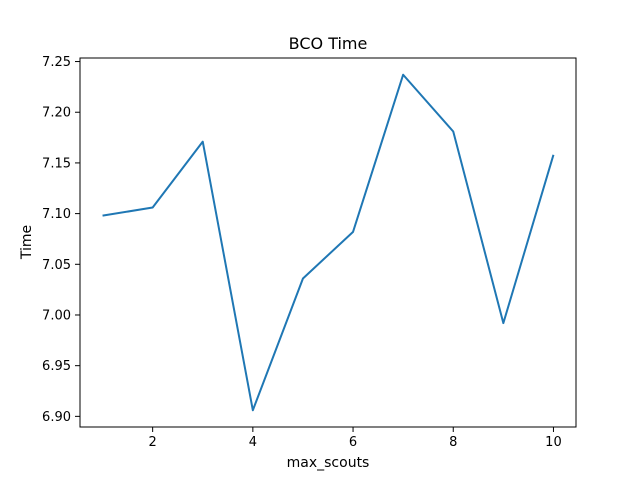 This screenshot has width=640, height=480. I want to click on y-tick-label: 7.25, so click(56, 62).